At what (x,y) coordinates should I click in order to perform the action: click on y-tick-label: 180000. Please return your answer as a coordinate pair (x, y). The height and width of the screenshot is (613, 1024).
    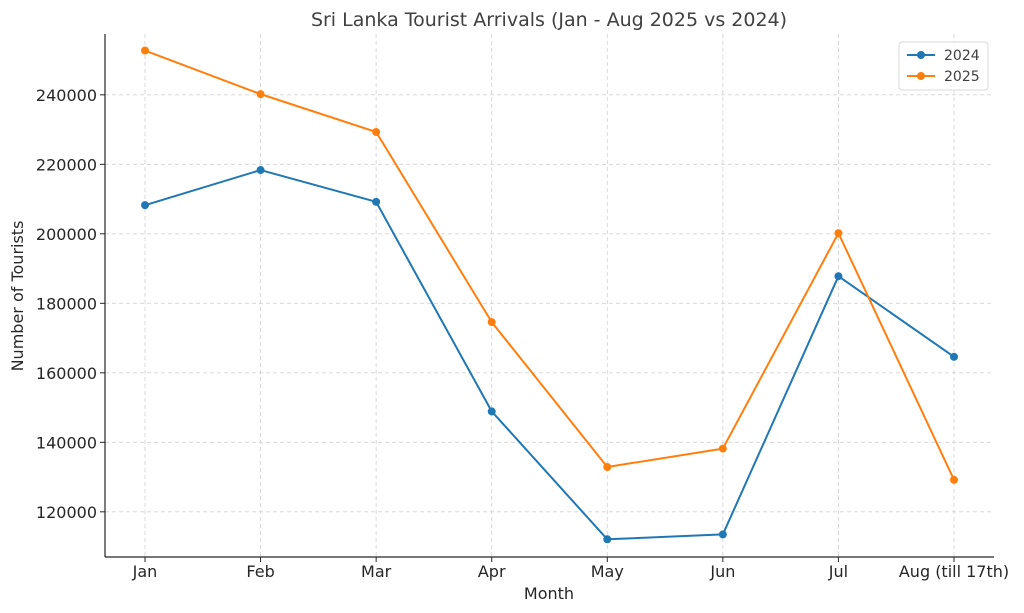
    Looking at the image, I should click on (66, 303).